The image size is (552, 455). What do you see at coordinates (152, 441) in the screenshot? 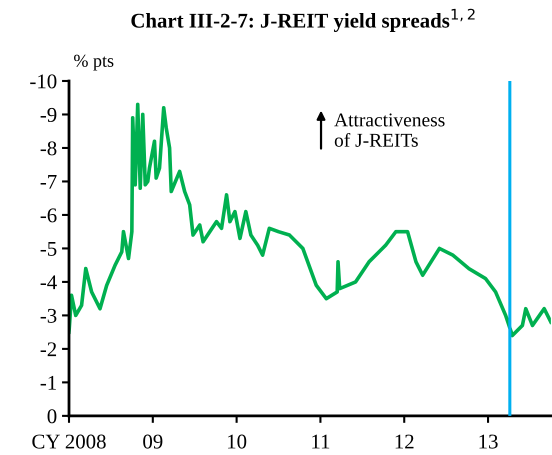
I see `x-tick-label: 09` at bounding box center [152, 441].